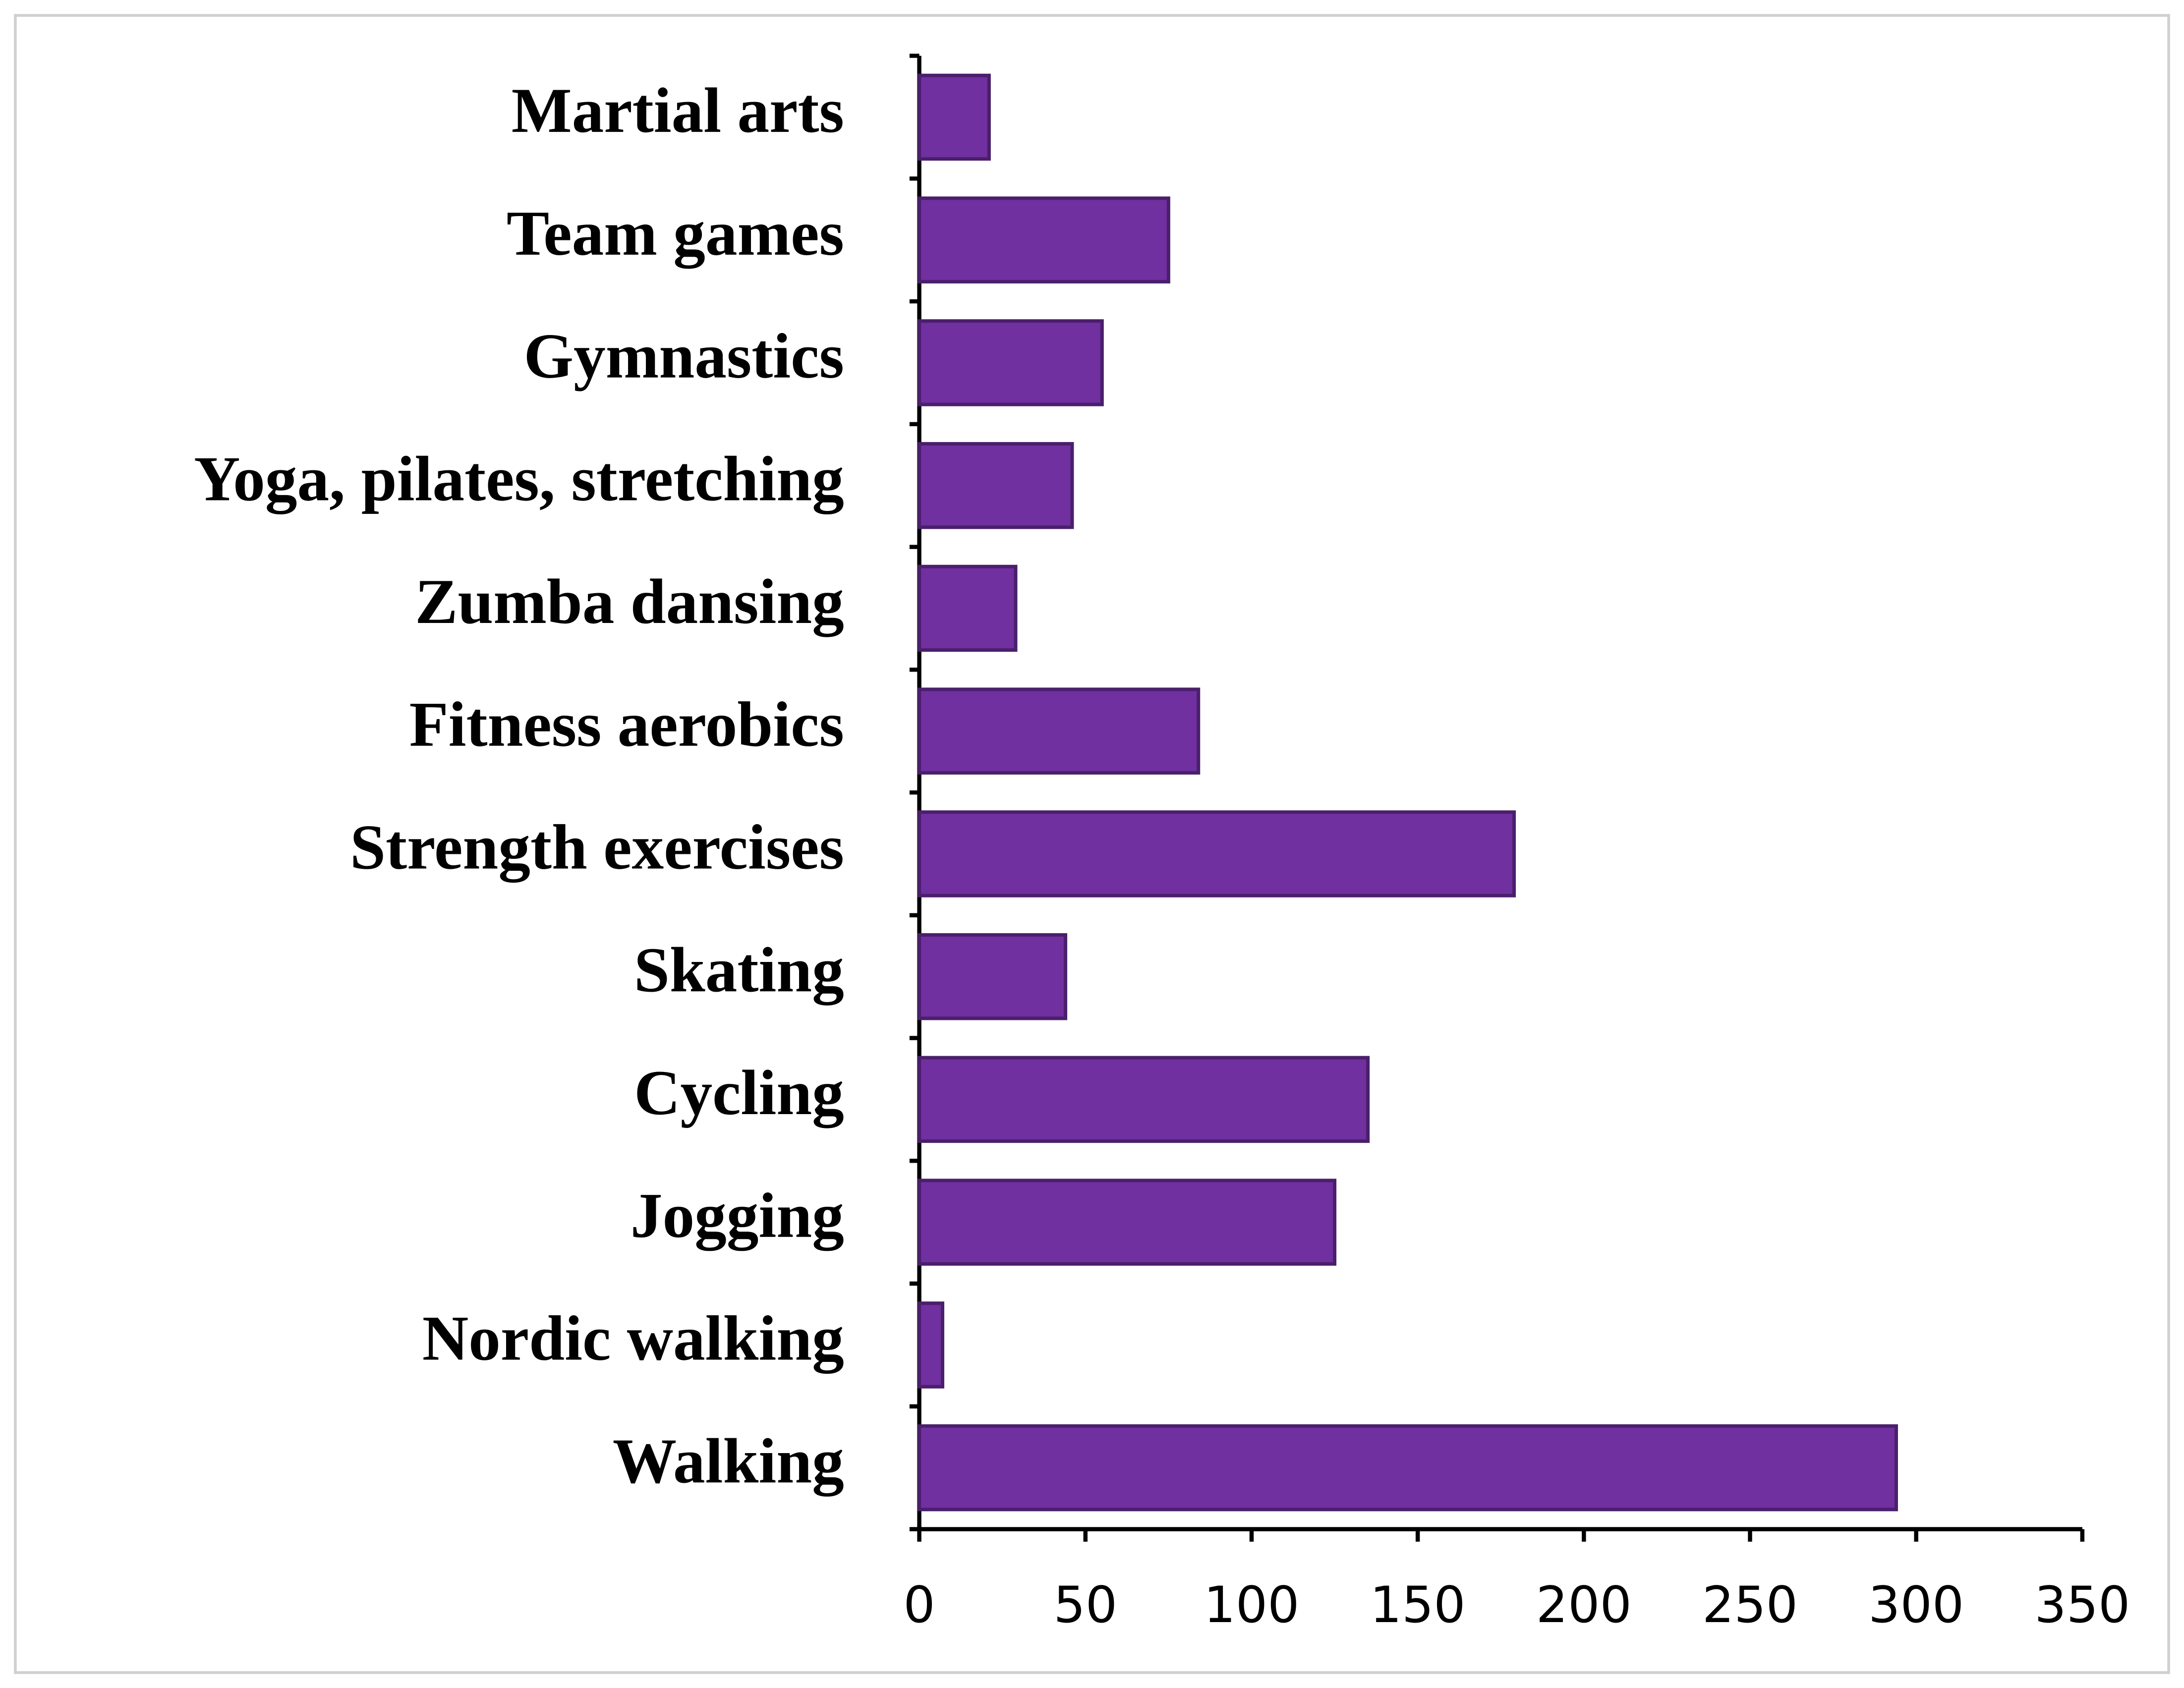 This screenshot has width=2184, height=1688. What do you see at coordinates (1251, 1604) in the screenshot?
I see `x-tick-label: 100` at bounding box center [1251, 1604].